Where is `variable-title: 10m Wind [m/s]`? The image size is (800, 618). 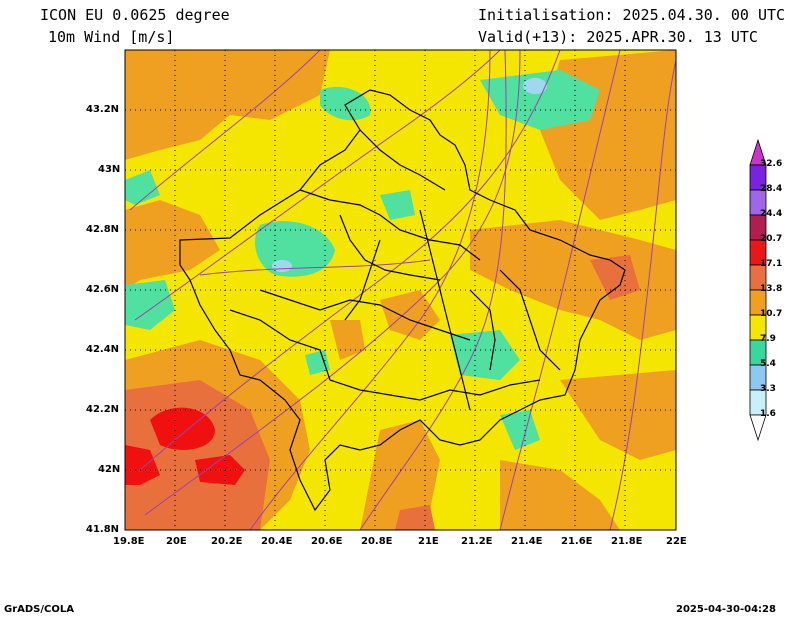
variable-title: 10m Wind [m/s] is located at coordinates (111, 37).